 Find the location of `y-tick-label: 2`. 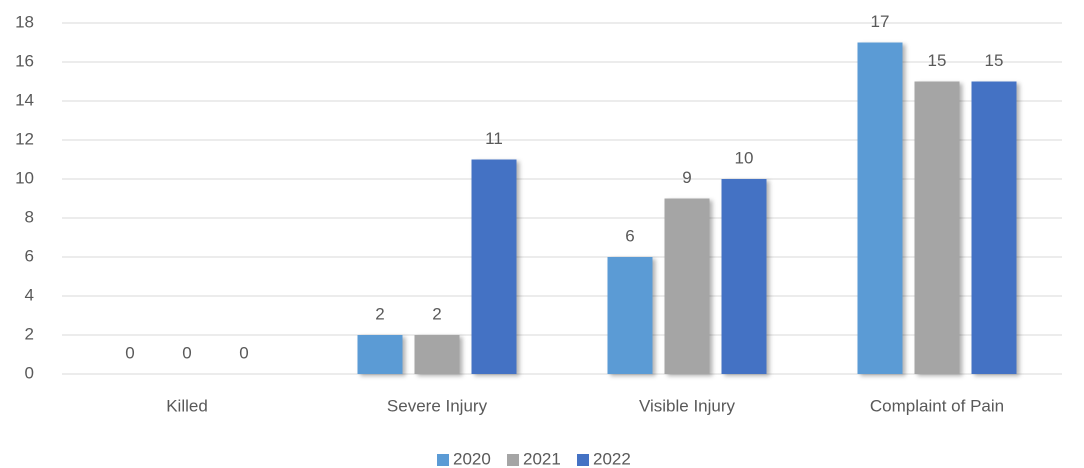

y-tick-label: 2 is located at coordinates (29, 333).